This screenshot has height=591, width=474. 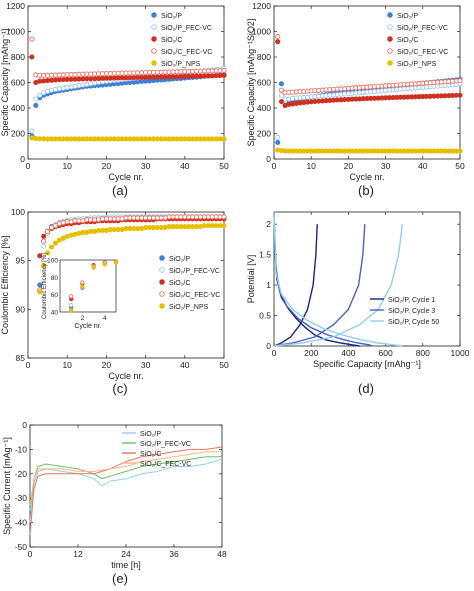 I want to click on y-tick-label: 1200, so click(x=15, y=6).